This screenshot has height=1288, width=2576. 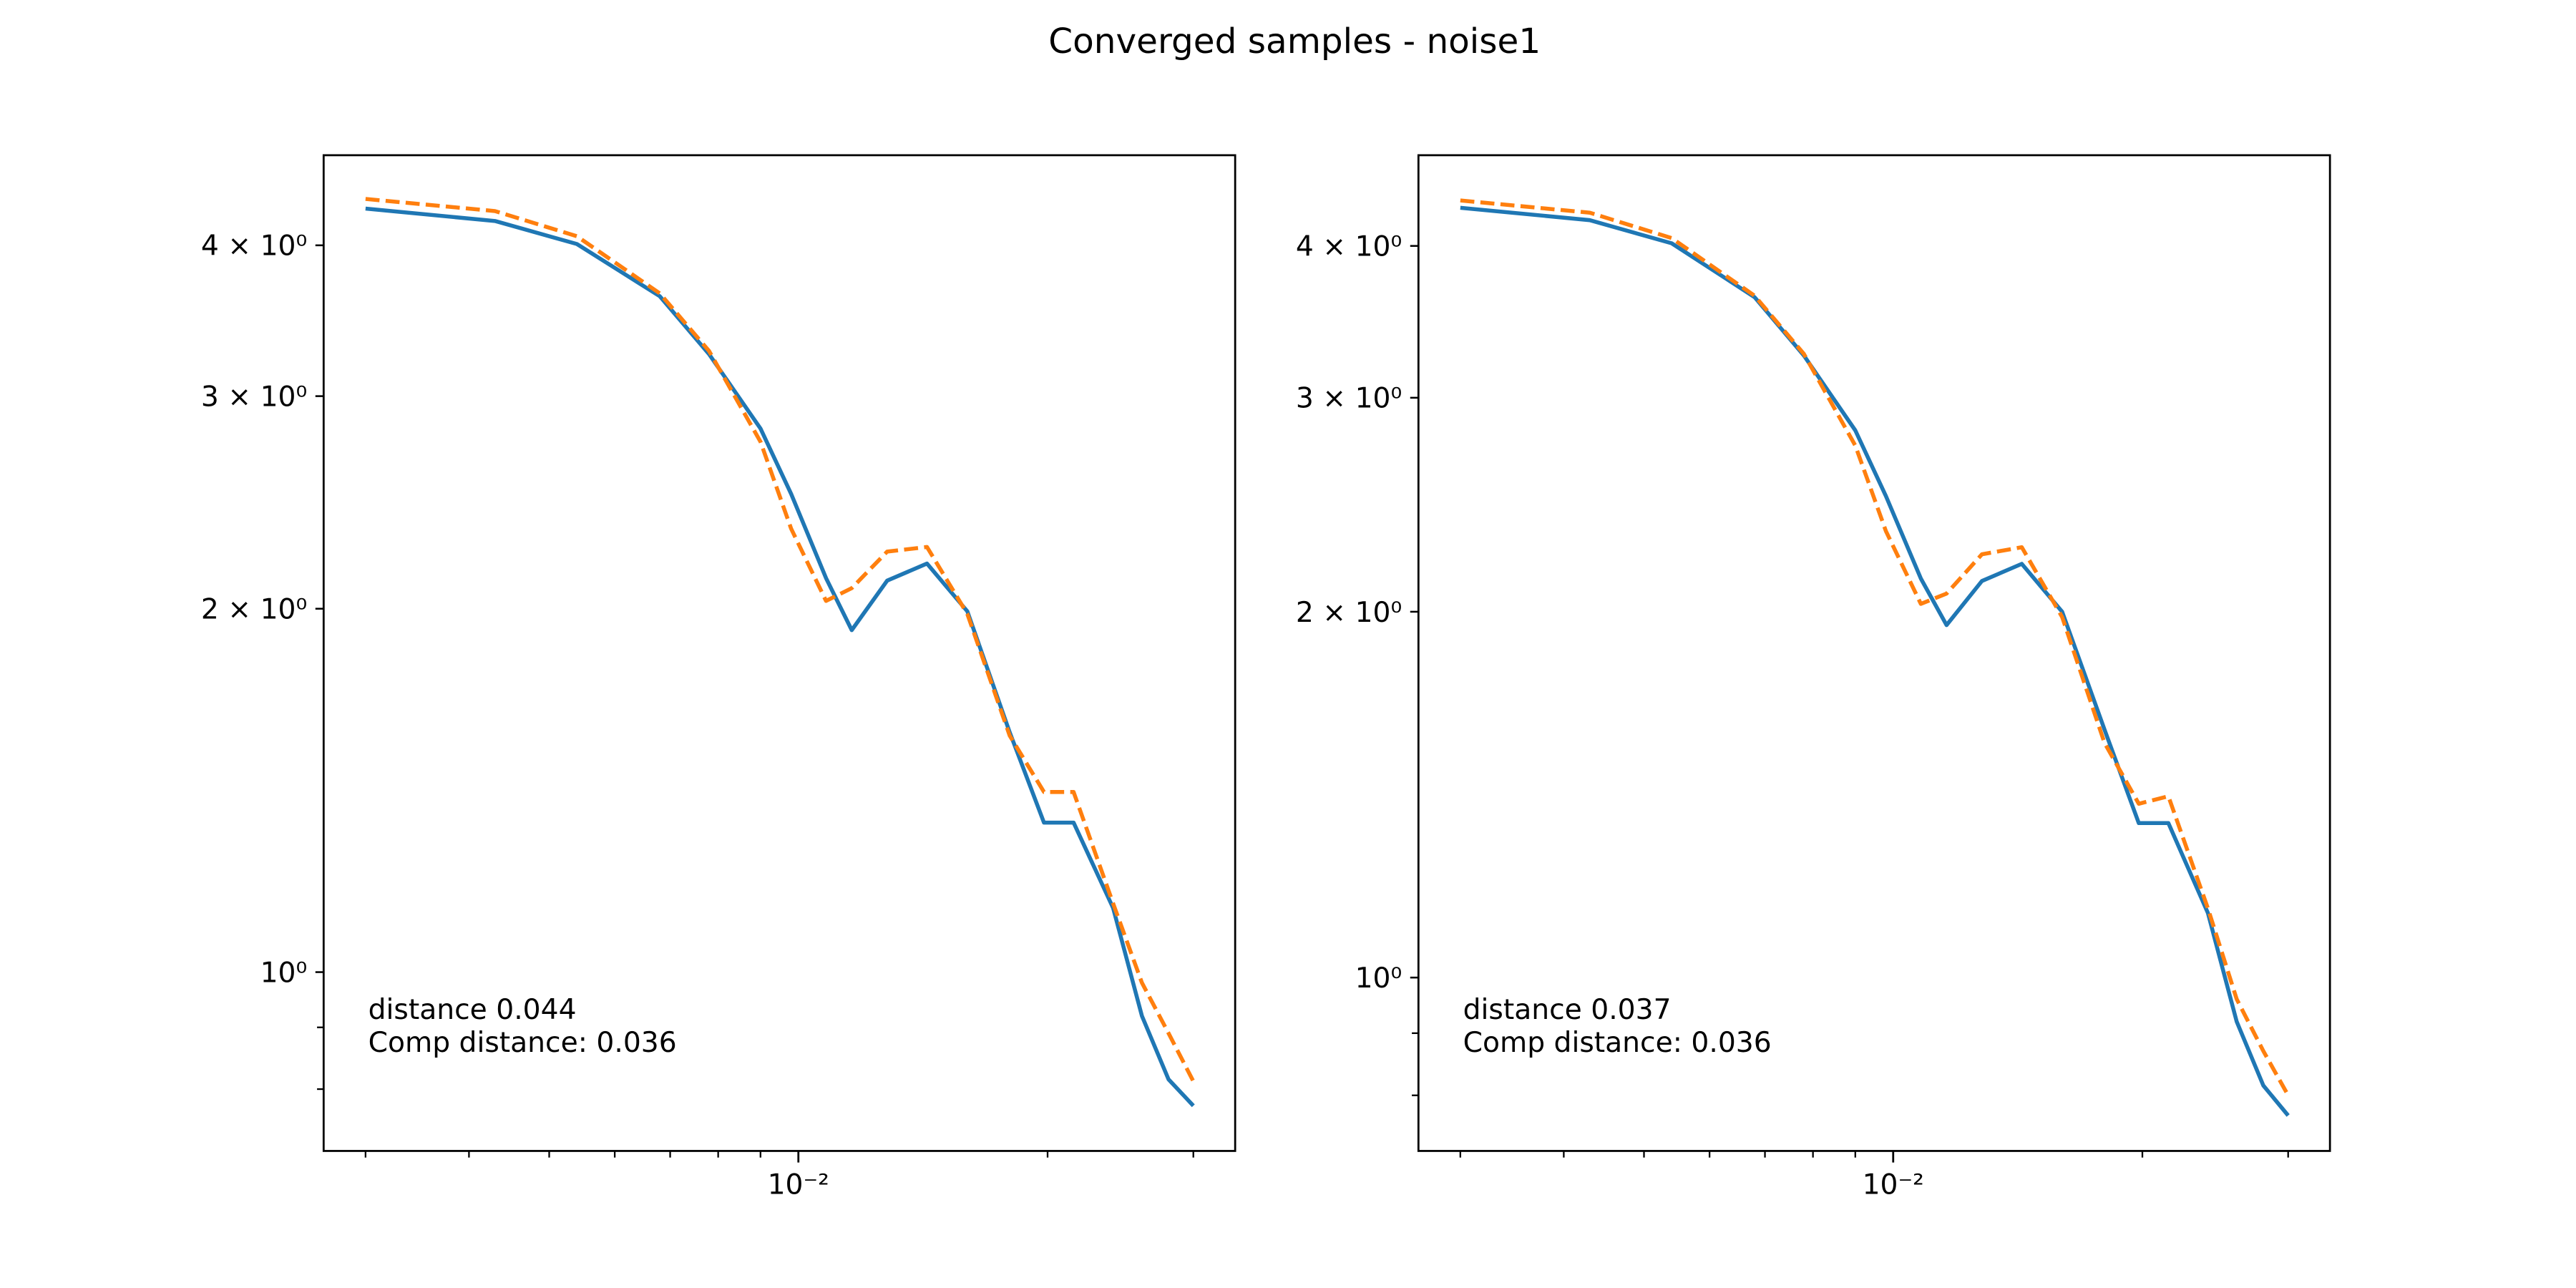 What do you see at coordinates (1294, 41) in the screenshot?
I see `figure-title: Converged samples - noise1` at bounding box center [1294, 41].